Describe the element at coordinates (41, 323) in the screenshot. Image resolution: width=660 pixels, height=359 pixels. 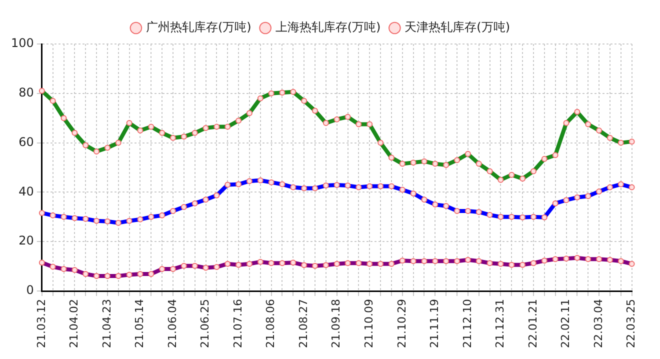
I see `x-tick-label: 21.03.12` at that location.